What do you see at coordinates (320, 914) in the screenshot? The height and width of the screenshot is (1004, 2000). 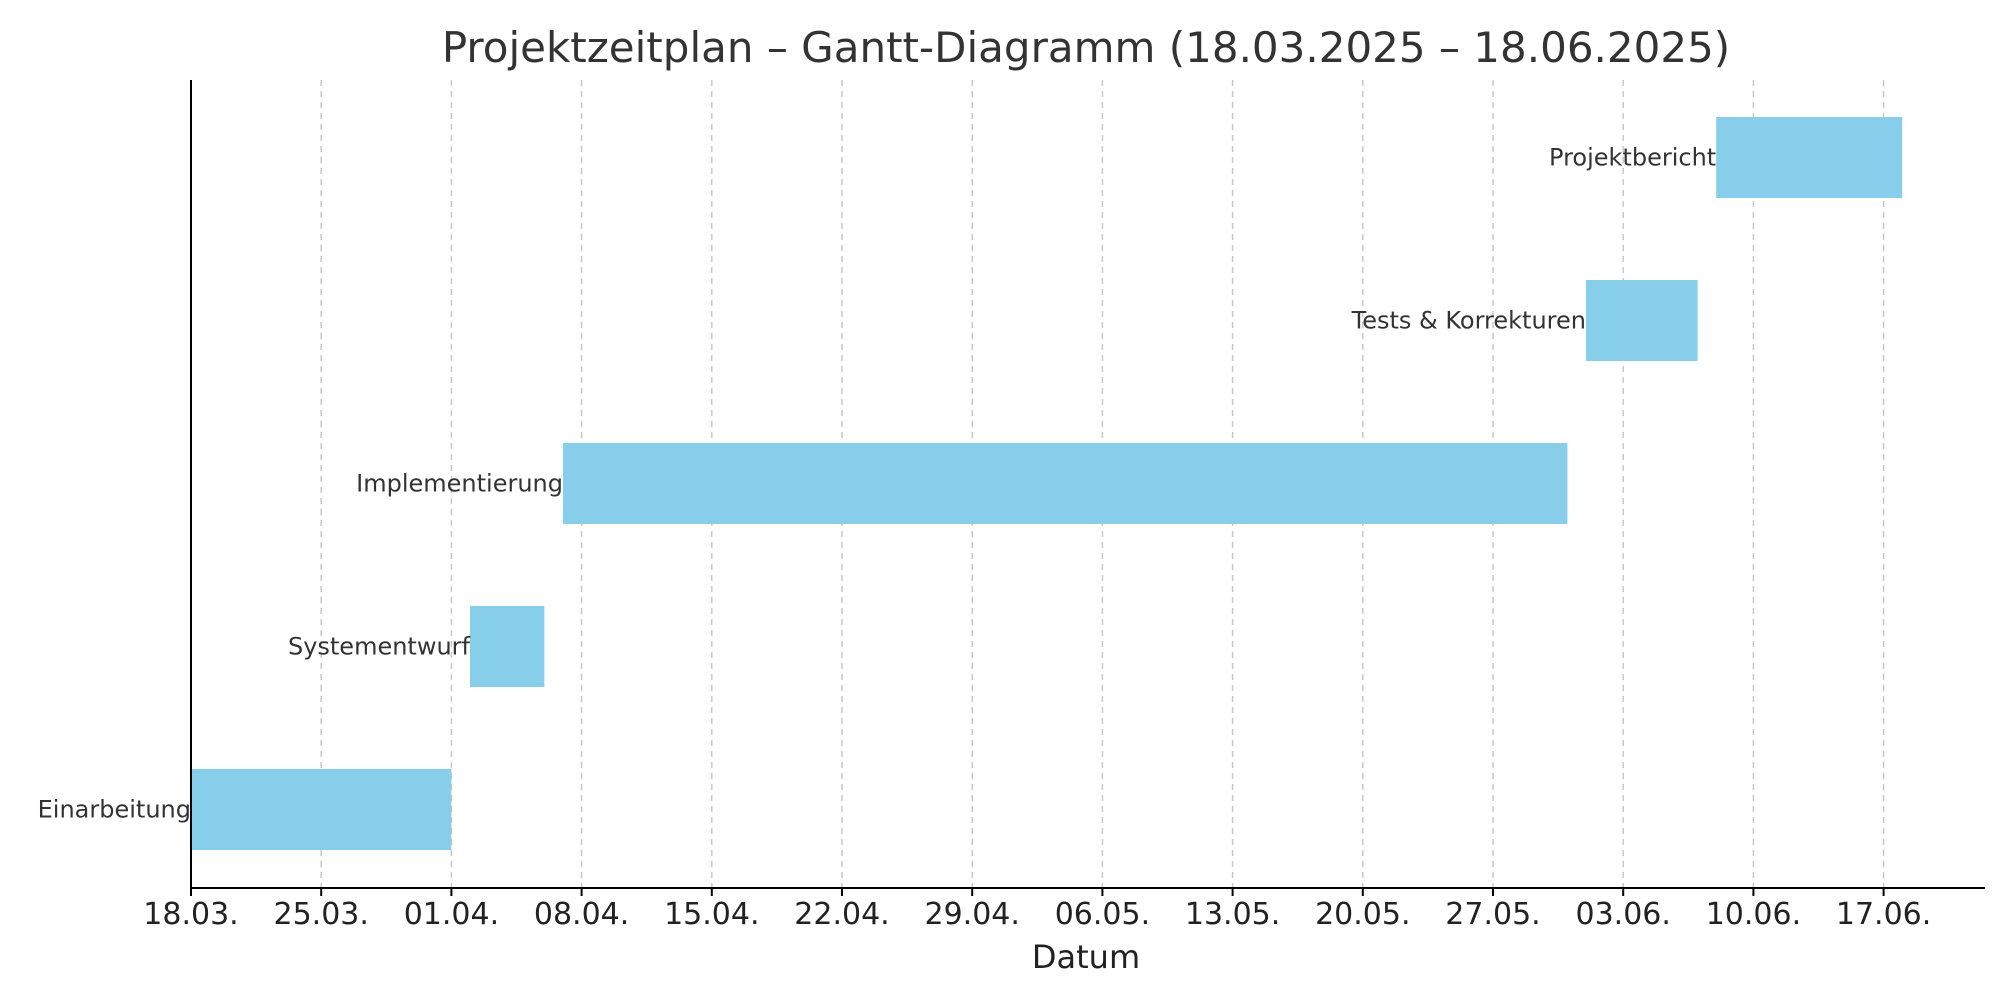 I see `x-tick-label: 25.03.` at bounding box center [320, 914].